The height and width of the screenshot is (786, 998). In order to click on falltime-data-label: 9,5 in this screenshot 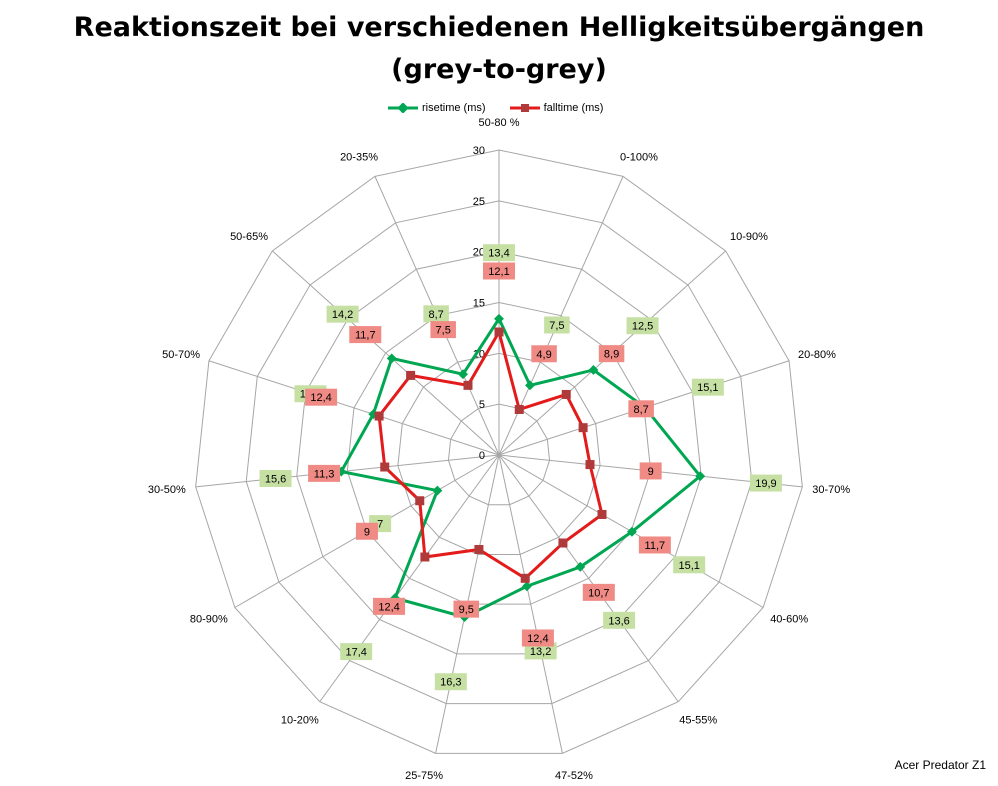, I will do `click(466, 610)`.